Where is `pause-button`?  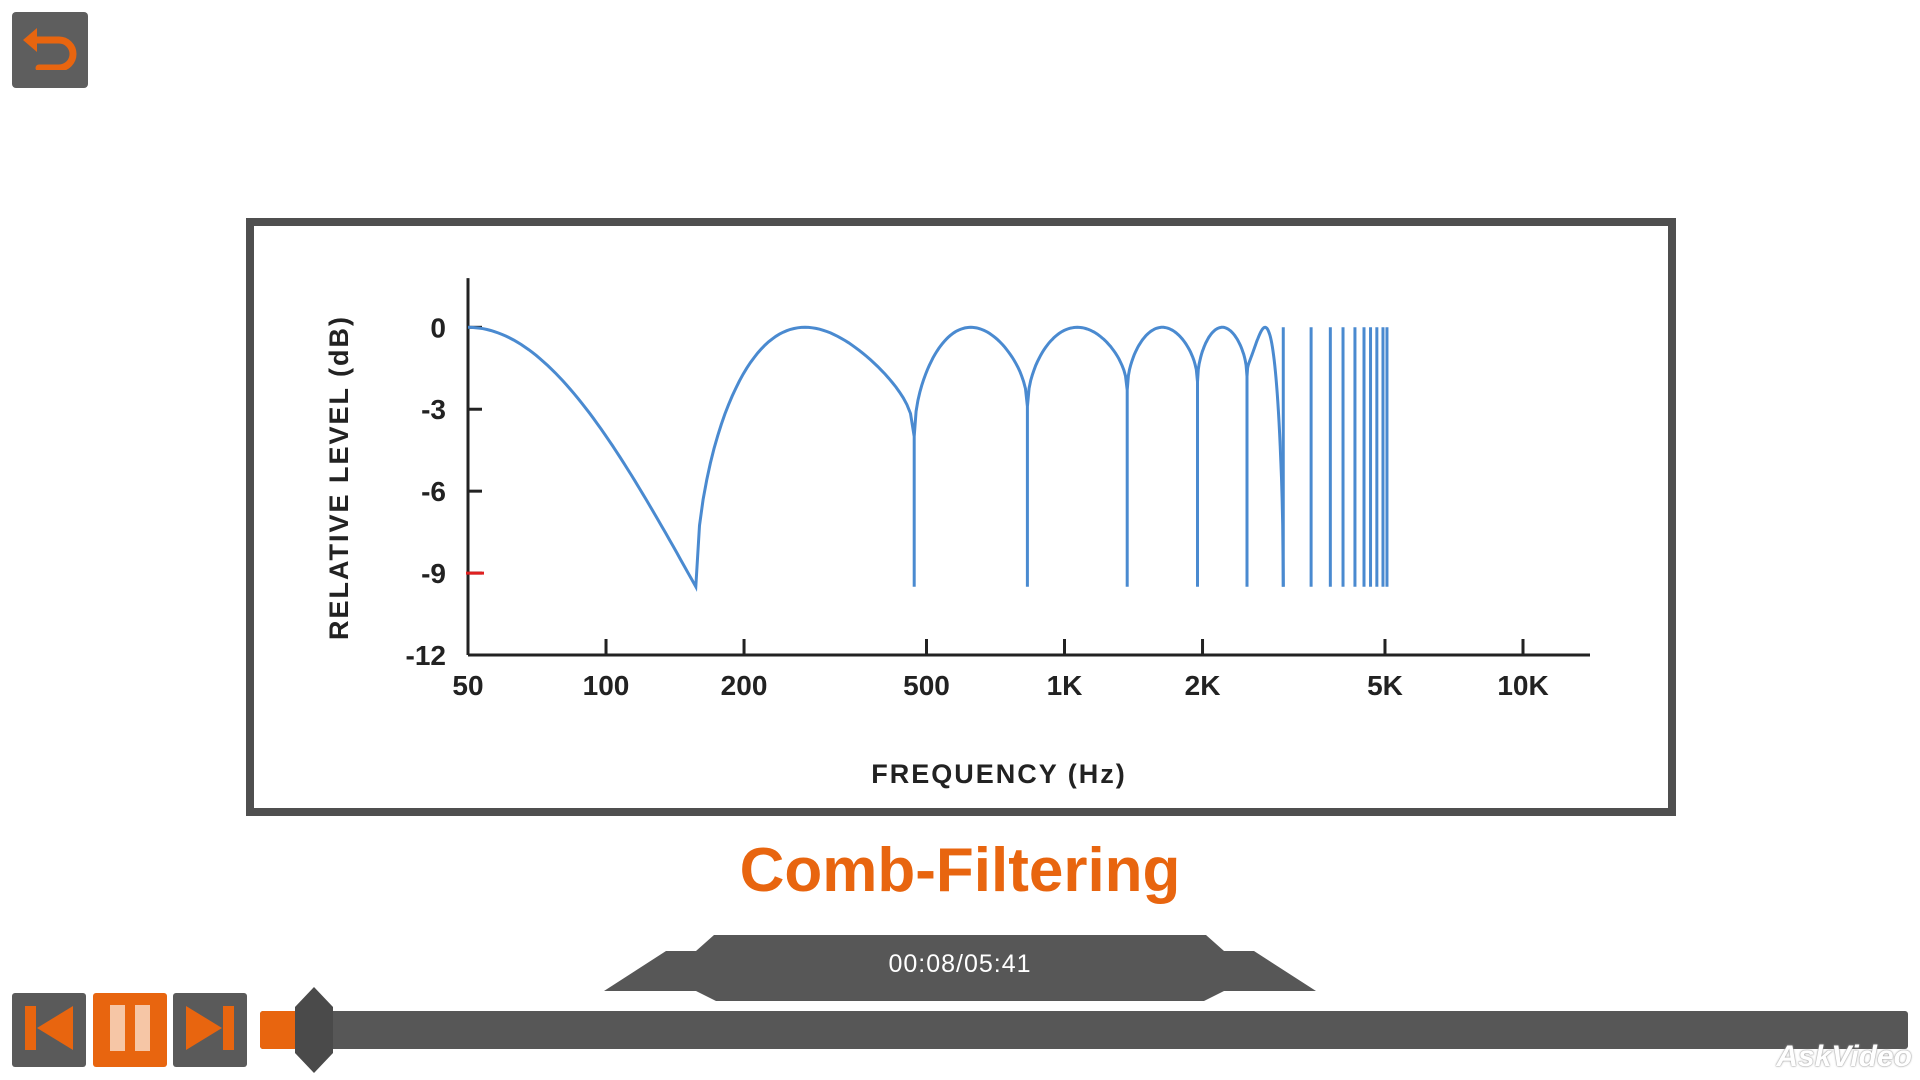
pause-button is located at coordinates (130, 1030).